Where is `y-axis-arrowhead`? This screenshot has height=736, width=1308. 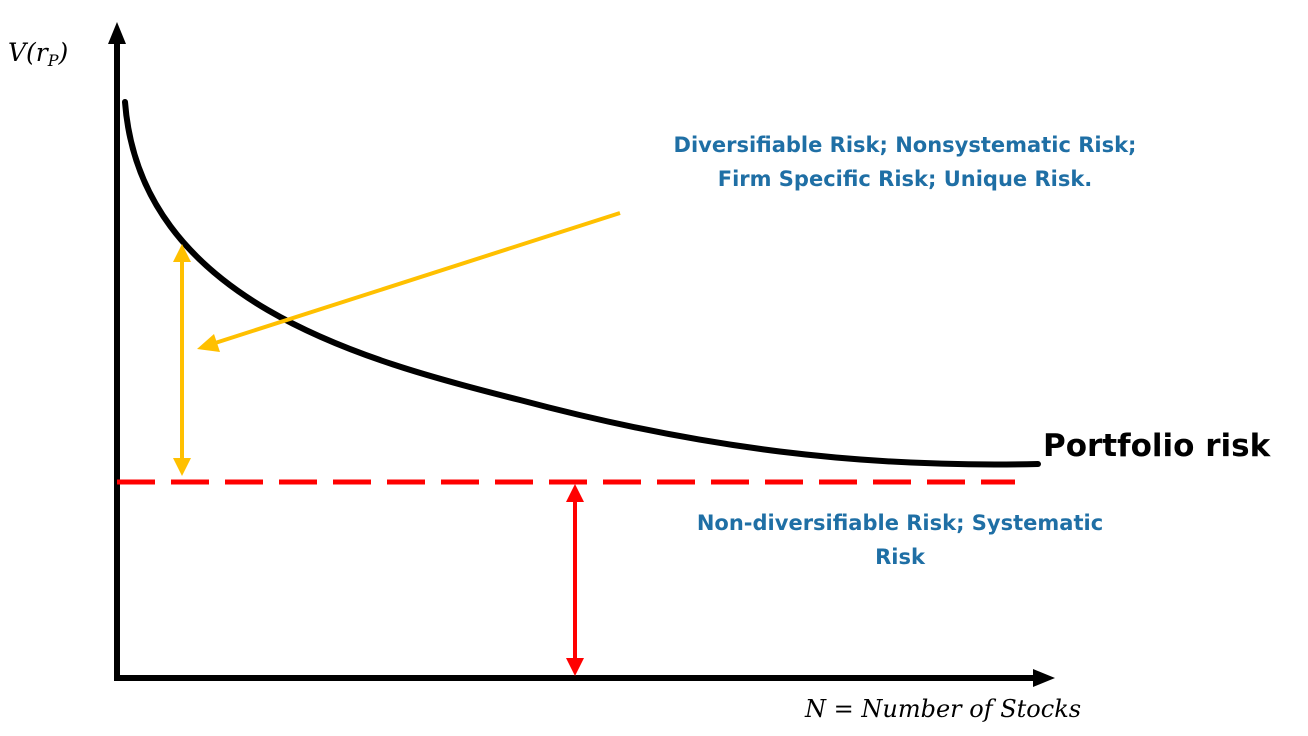
y-axis-arrowhead is located at coordinates (117, 33).